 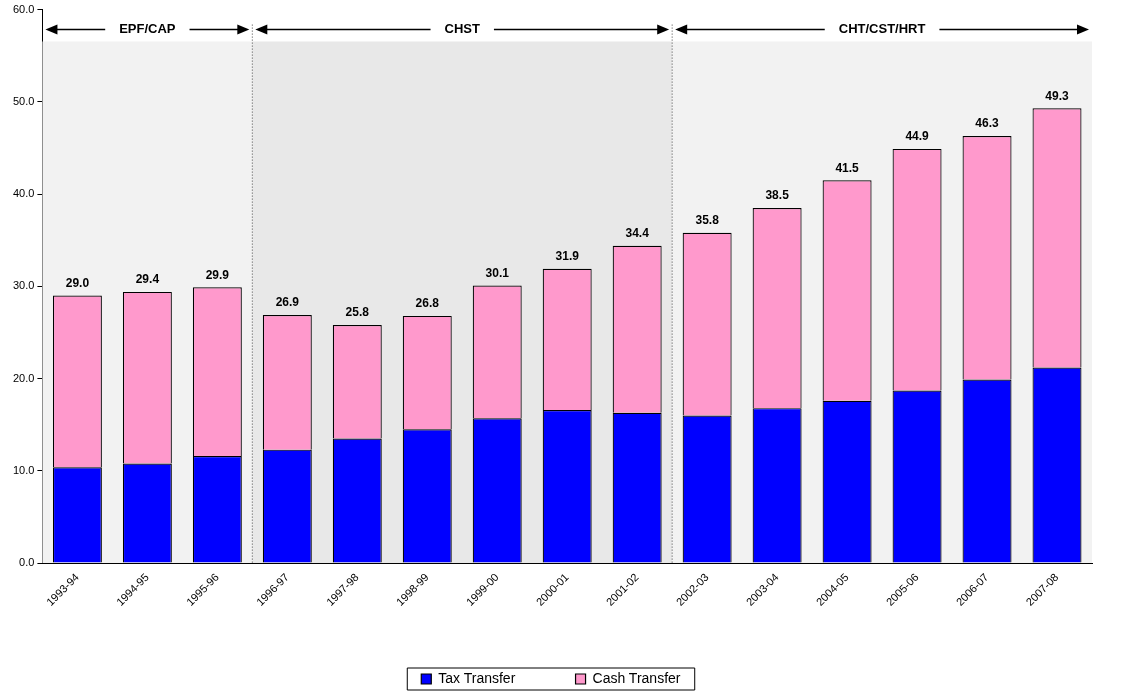 What do you see at coordinates (917, 136) in the screenshot?
I see `total-label: 44.9` at bounding box center [917, 136].